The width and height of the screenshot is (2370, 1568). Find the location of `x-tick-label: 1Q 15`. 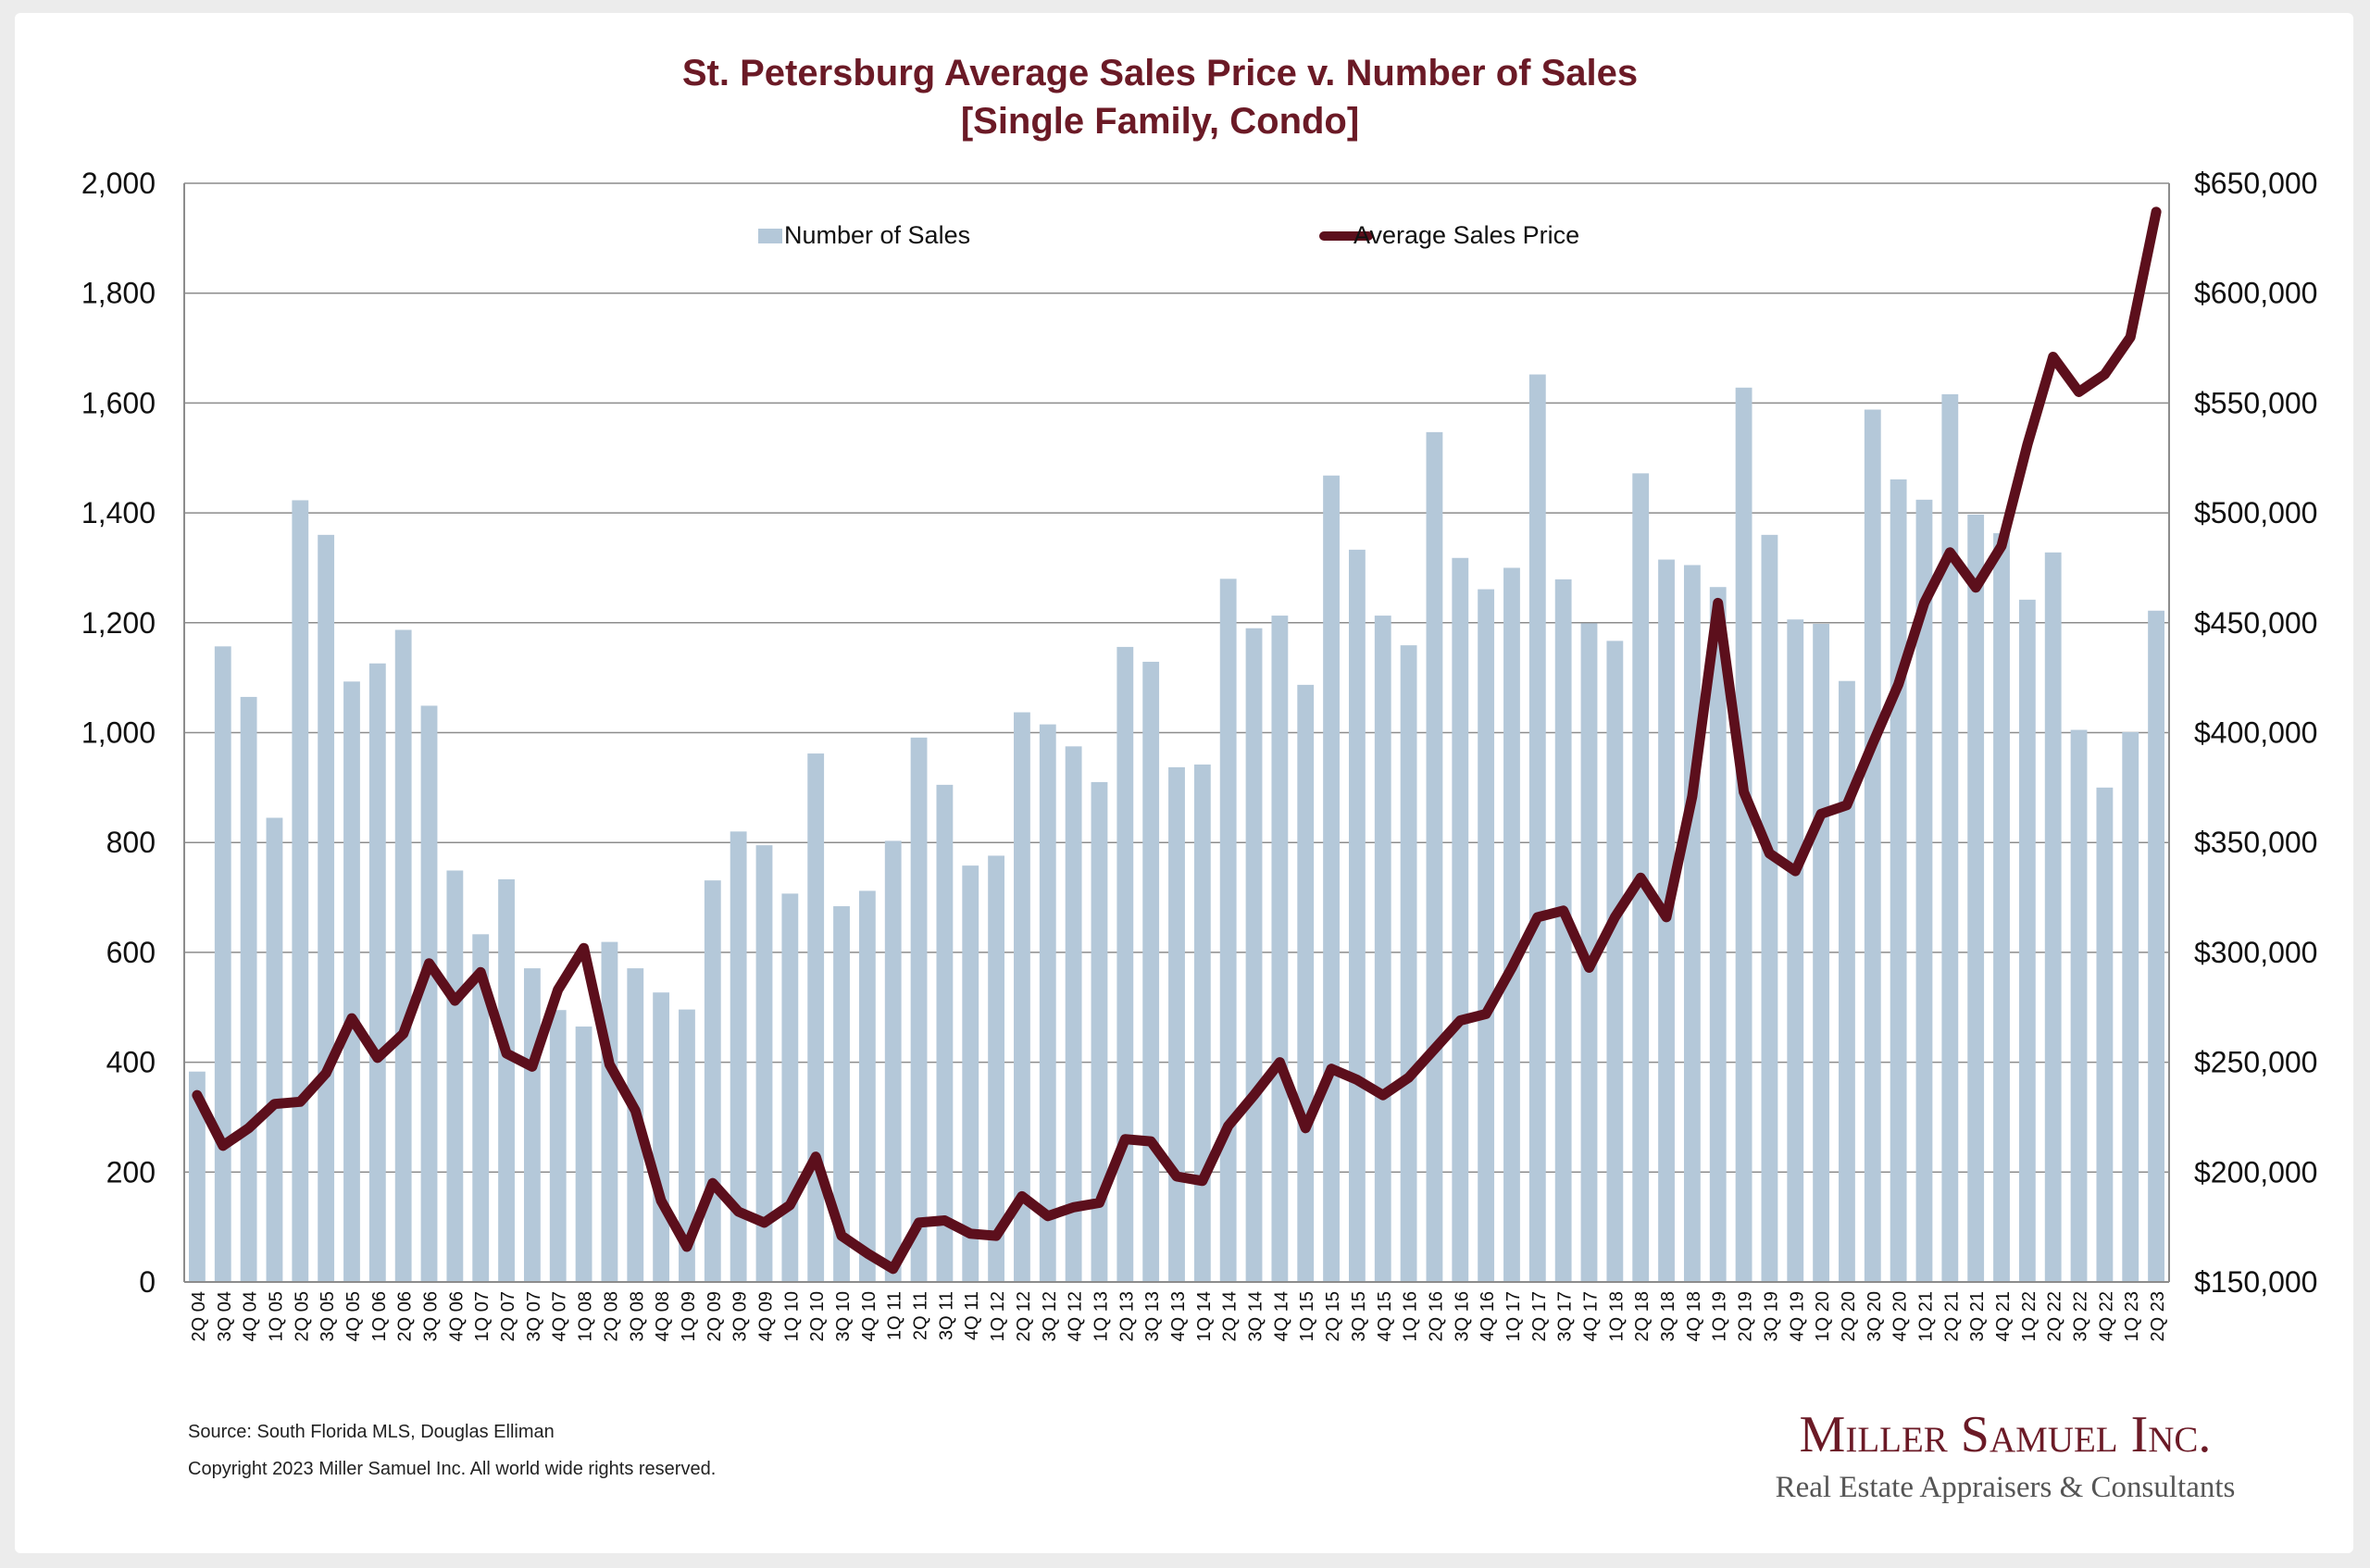

x-tick-label: 1Q 15 is located at coordinates (1307, 1316).